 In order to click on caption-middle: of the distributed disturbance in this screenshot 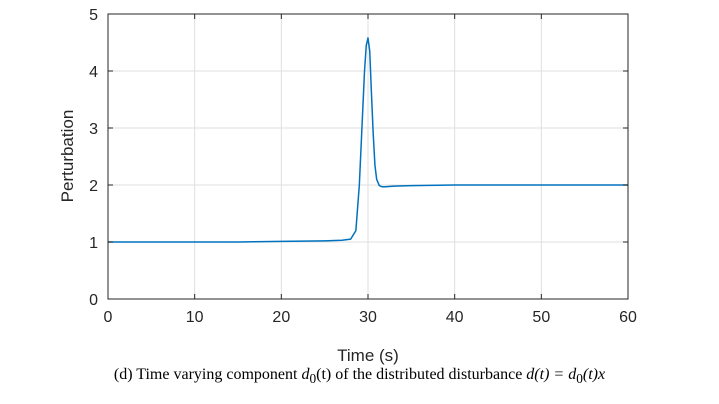, I will do `click(429, 374)`.